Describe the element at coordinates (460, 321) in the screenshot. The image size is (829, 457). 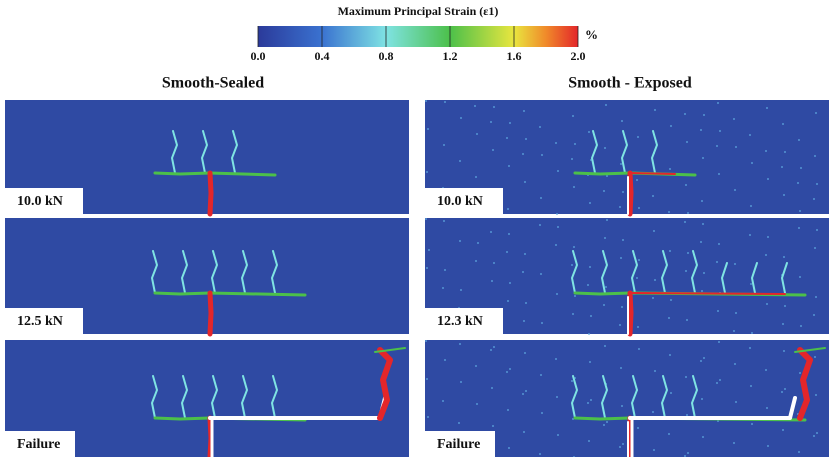
I see `panel-label: 12.3 kN` at that location.